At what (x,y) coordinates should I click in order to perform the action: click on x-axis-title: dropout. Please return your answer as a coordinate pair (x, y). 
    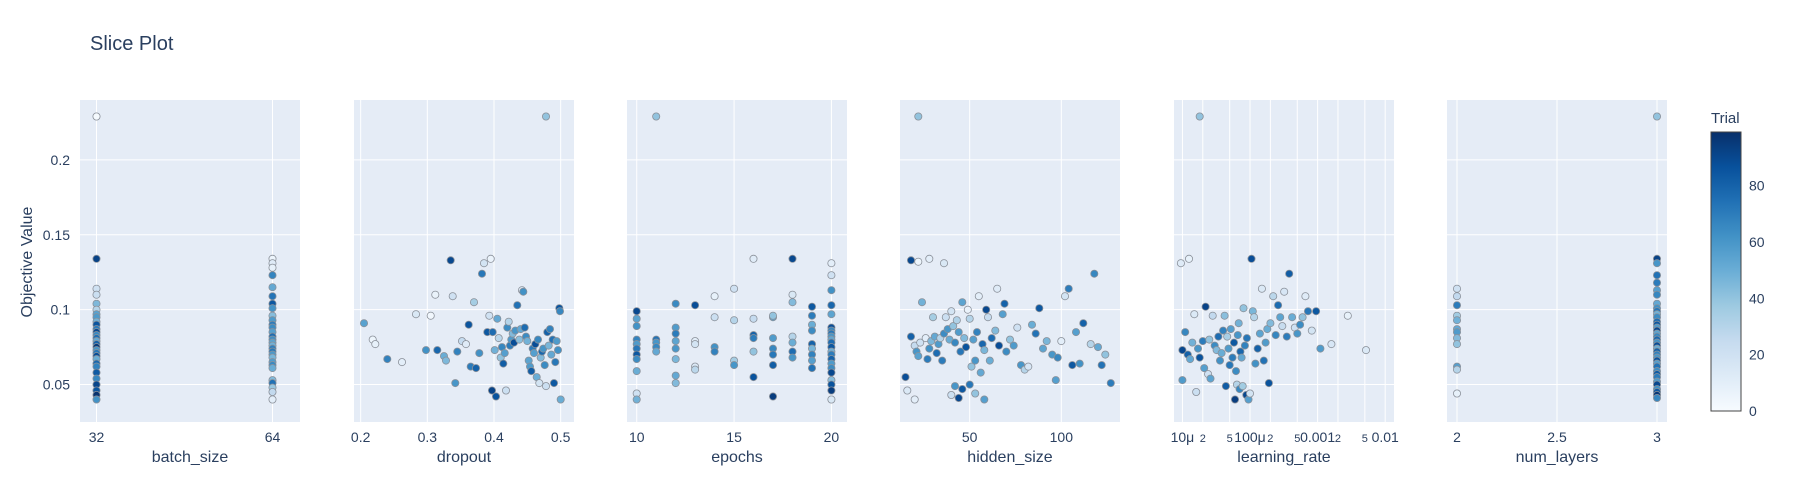
    Looking at the image, I should click on (464, 457).